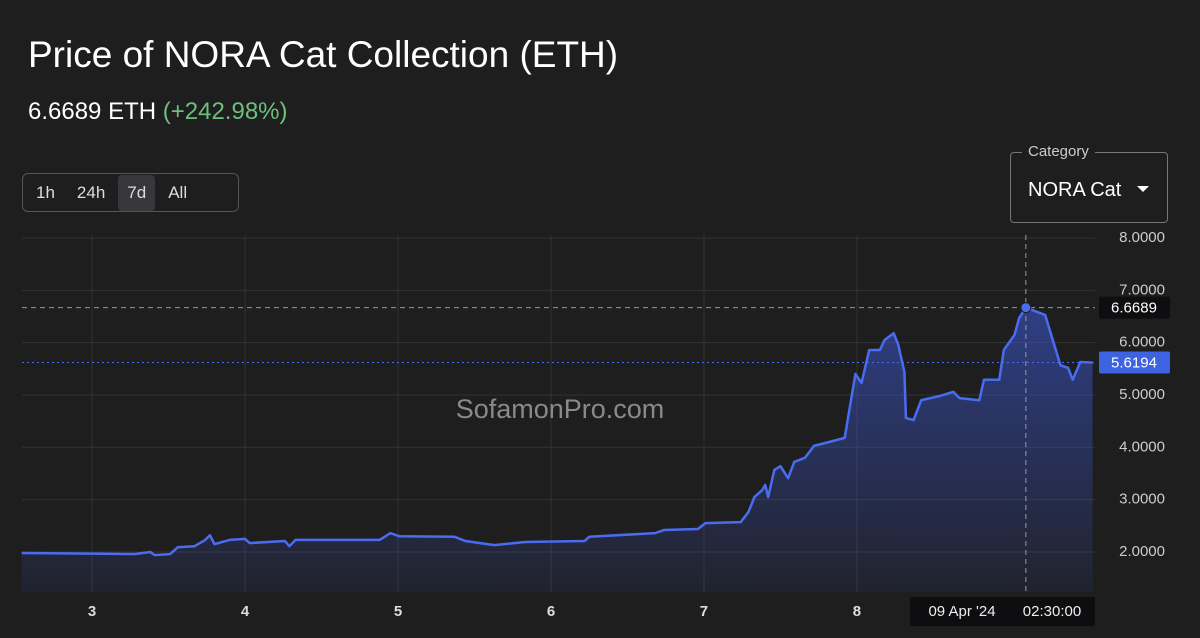 The width and height of the screenshot is (1200, 638). I want to click on category-select: Category NORA Cat, so click(1089, 183).